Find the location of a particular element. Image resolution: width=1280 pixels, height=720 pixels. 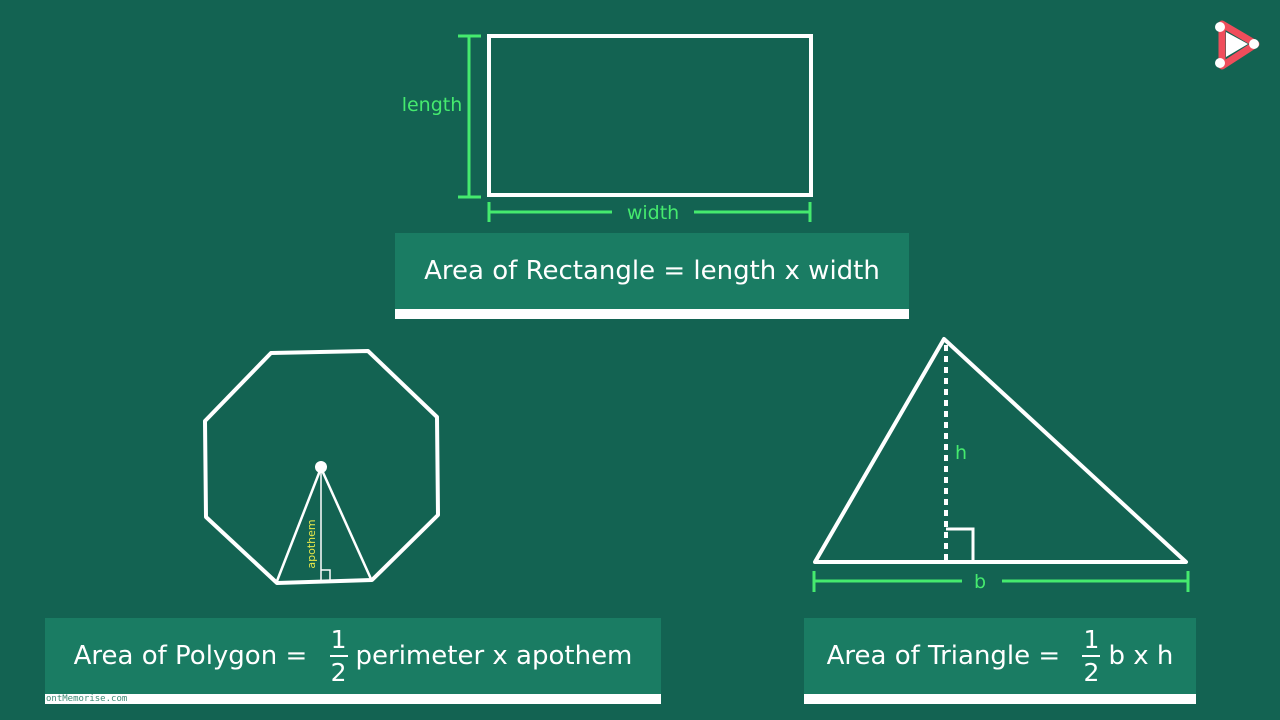

rectangle-formula: Area of Rectangle = length x width is located at coordinates (652, 271).